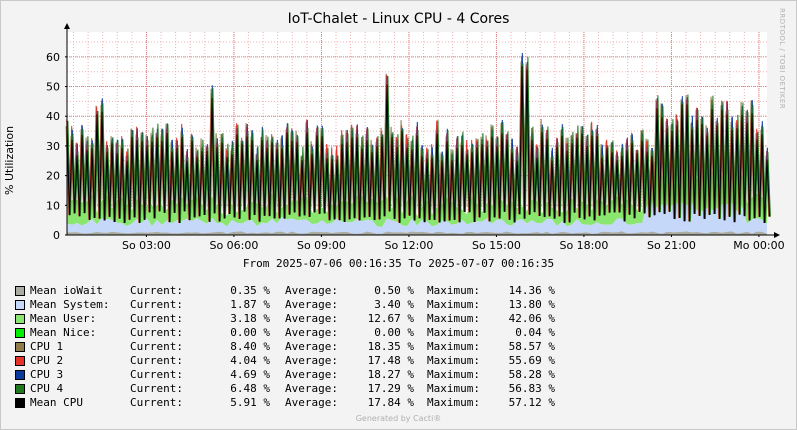 This screenshot has height=430, width=797. Describe the element at coordinates (146, 245) in the screenshot. I see `x-tick-label: So 03:00` at that location.